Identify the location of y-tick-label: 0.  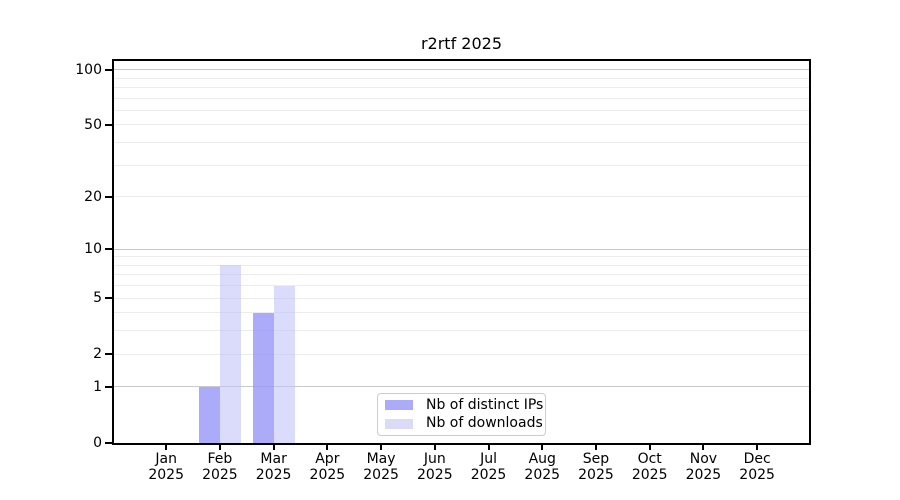
(97, 443).